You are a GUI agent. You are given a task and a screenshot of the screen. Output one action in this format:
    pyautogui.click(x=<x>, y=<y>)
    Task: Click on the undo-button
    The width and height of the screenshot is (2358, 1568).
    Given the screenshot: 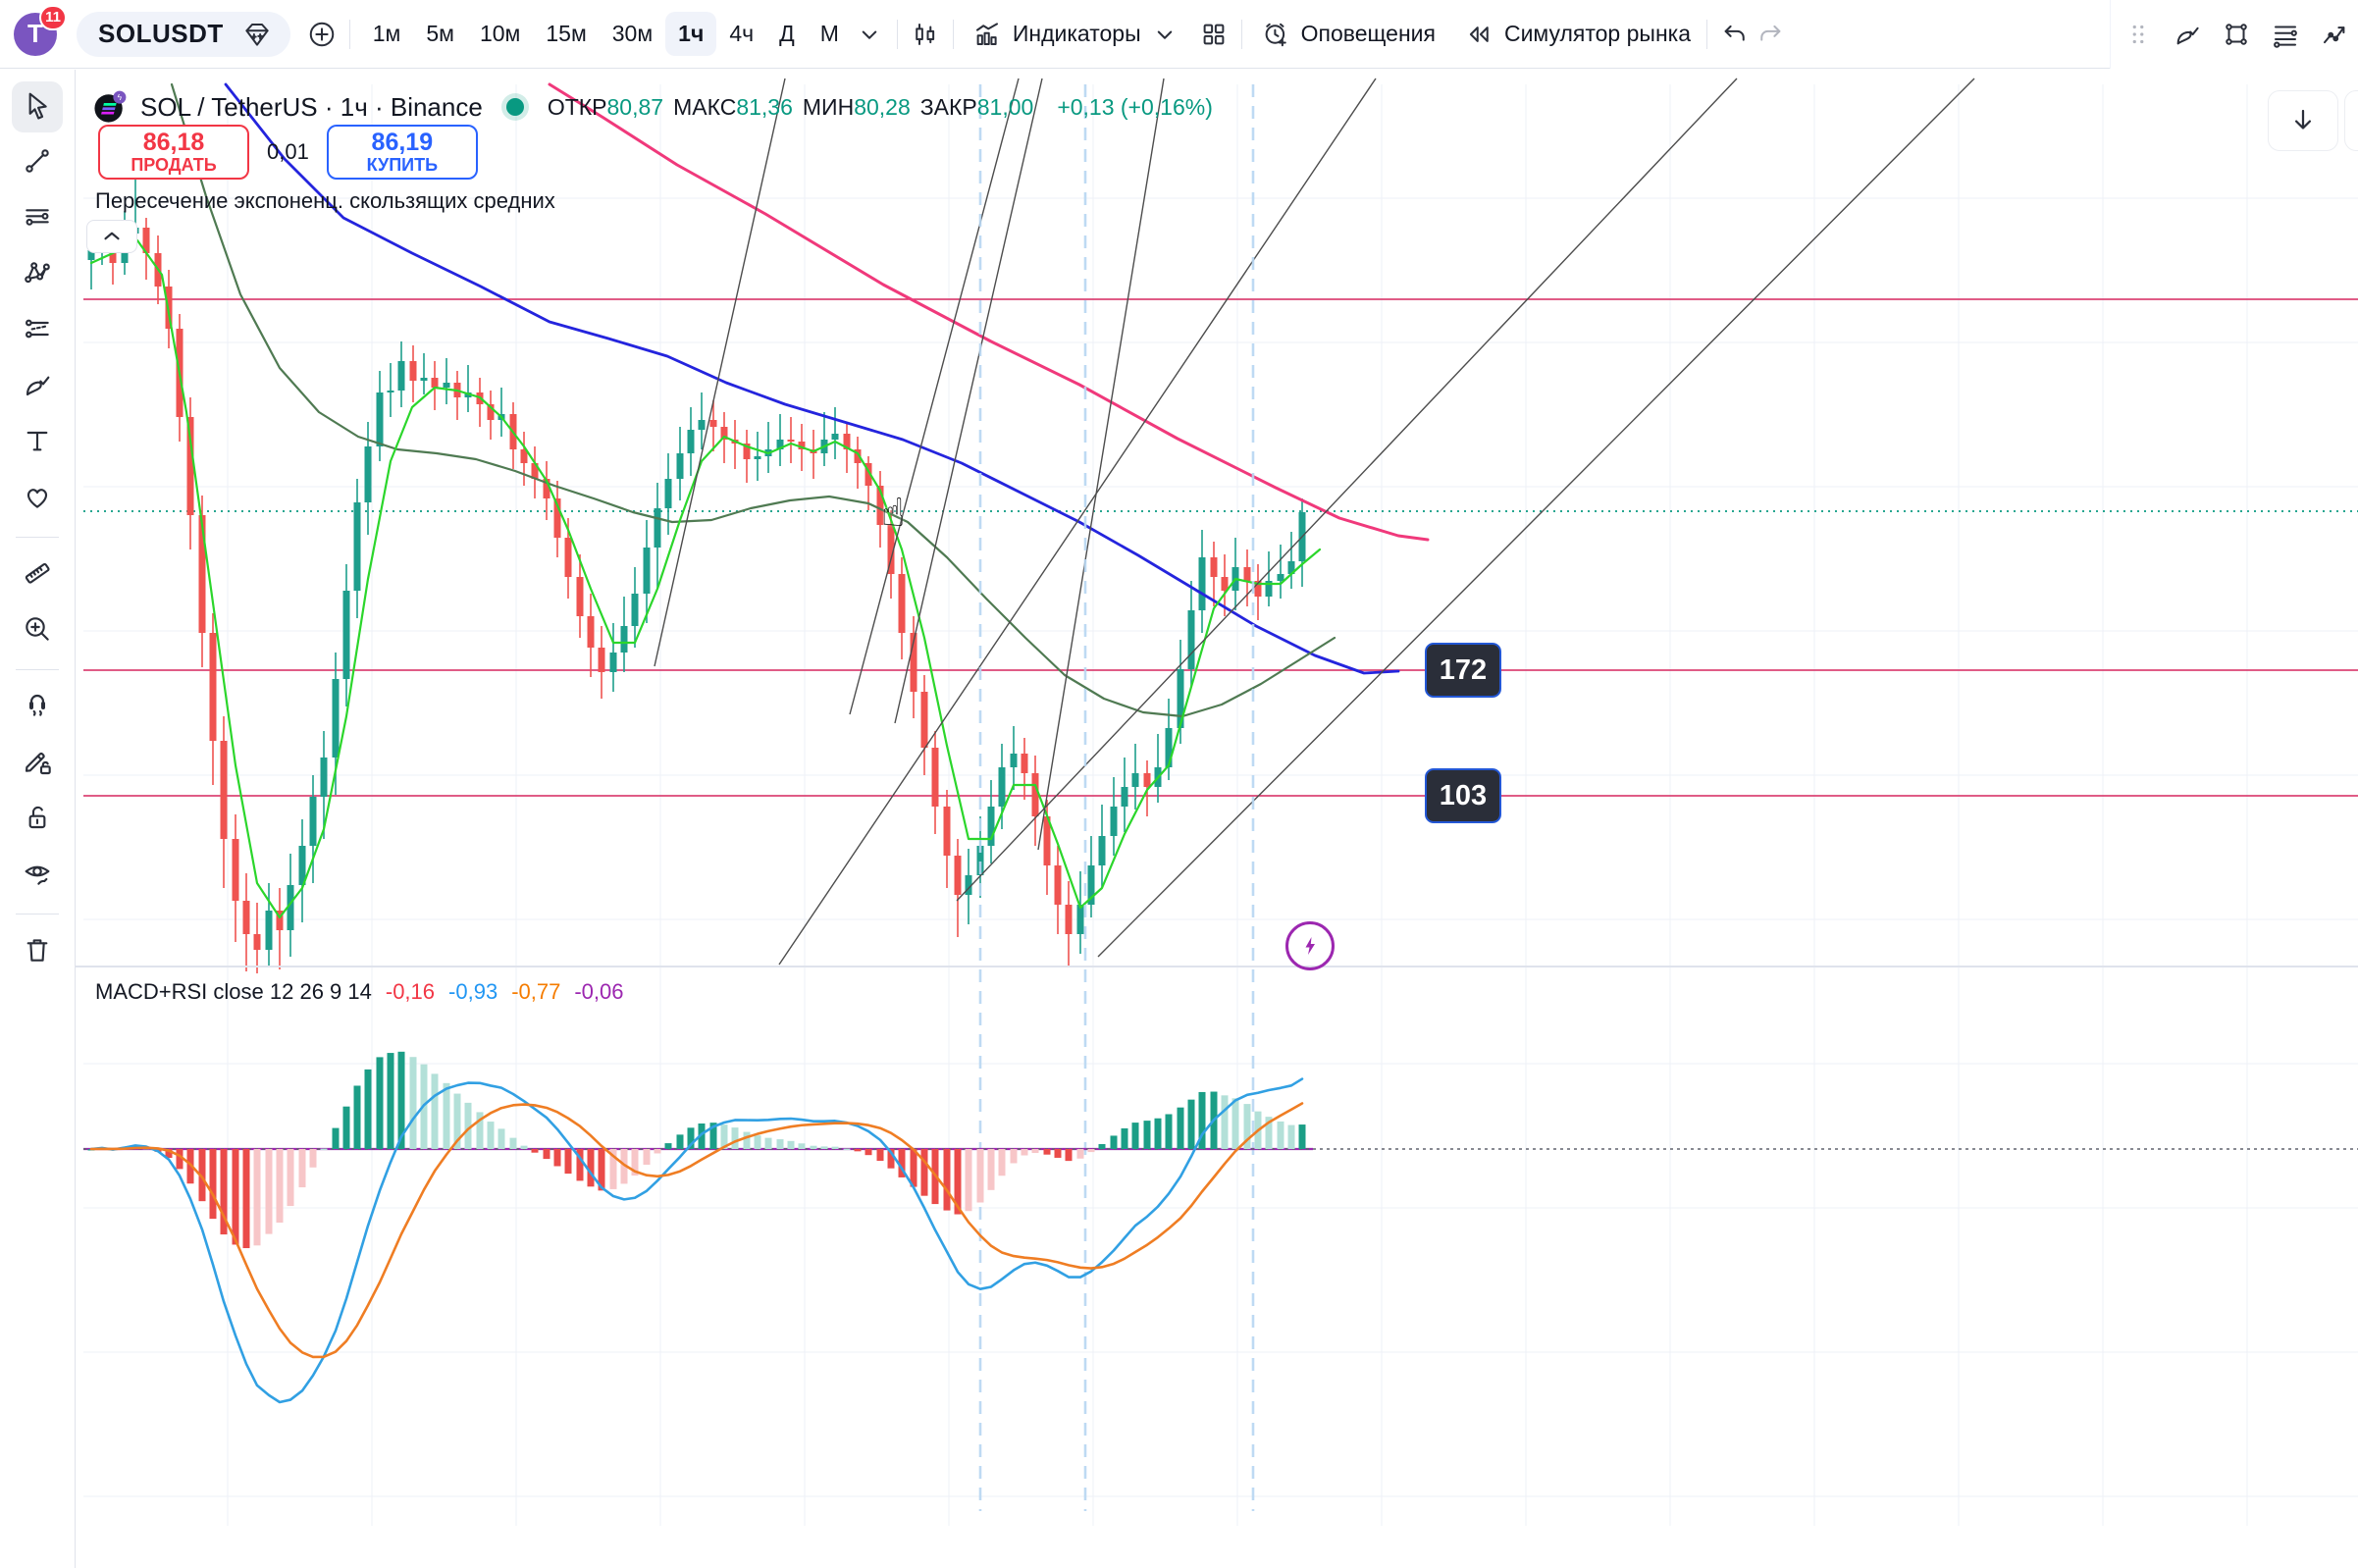 What is the action you would take?
    pyautogui.click(x=1735, y=35)
    